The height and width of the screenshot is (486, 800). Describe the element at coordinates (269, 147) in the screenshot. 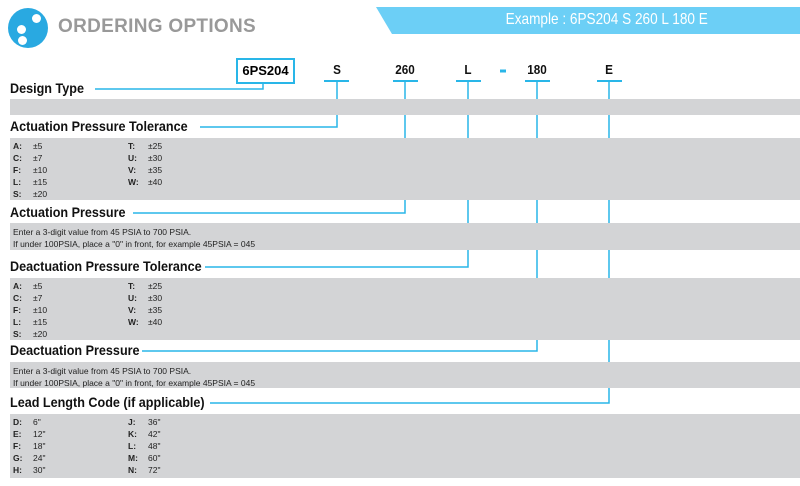

I see `act-pressure-line` at that location.